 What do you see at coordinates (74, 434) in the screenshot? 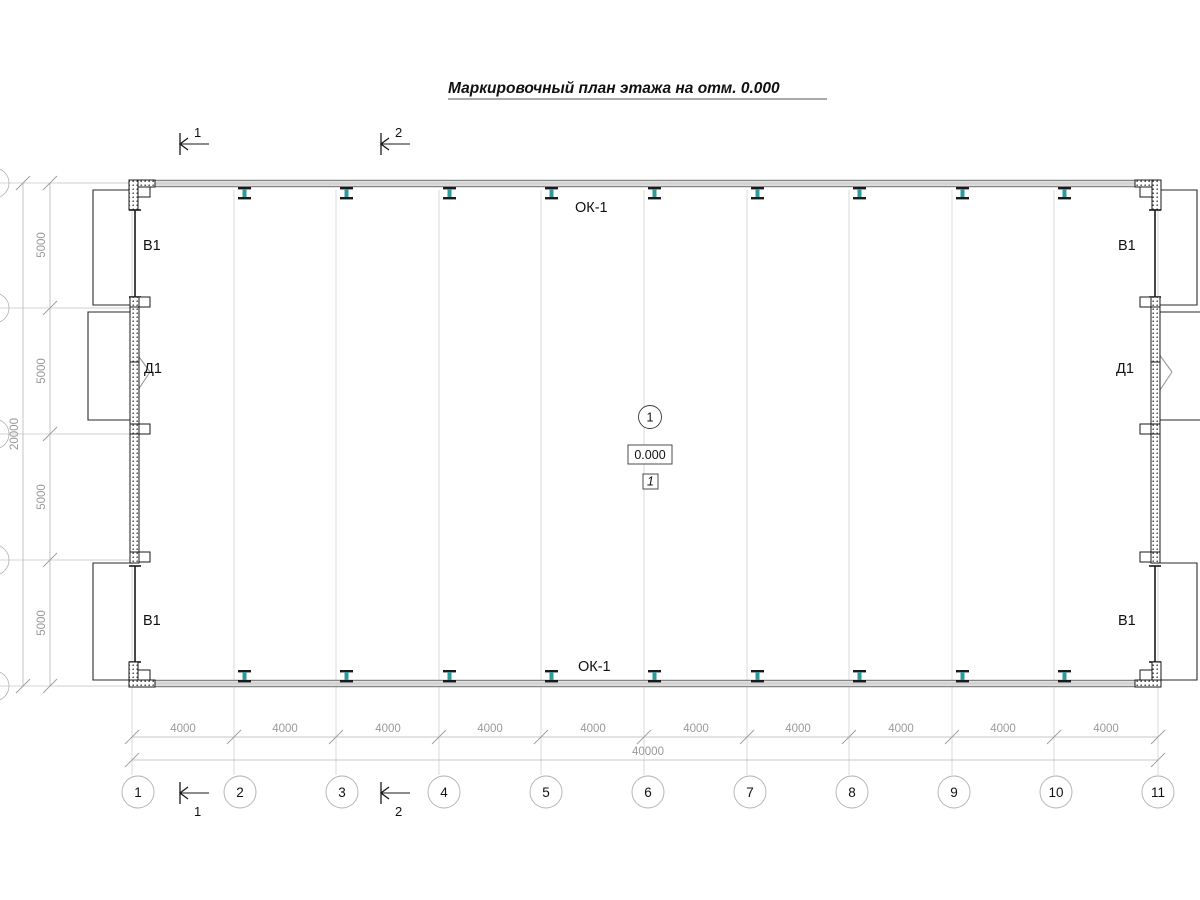
I see `left-dimension-chains: 20000 5000 5000 5000 5000` at bounding box center [74, 434].